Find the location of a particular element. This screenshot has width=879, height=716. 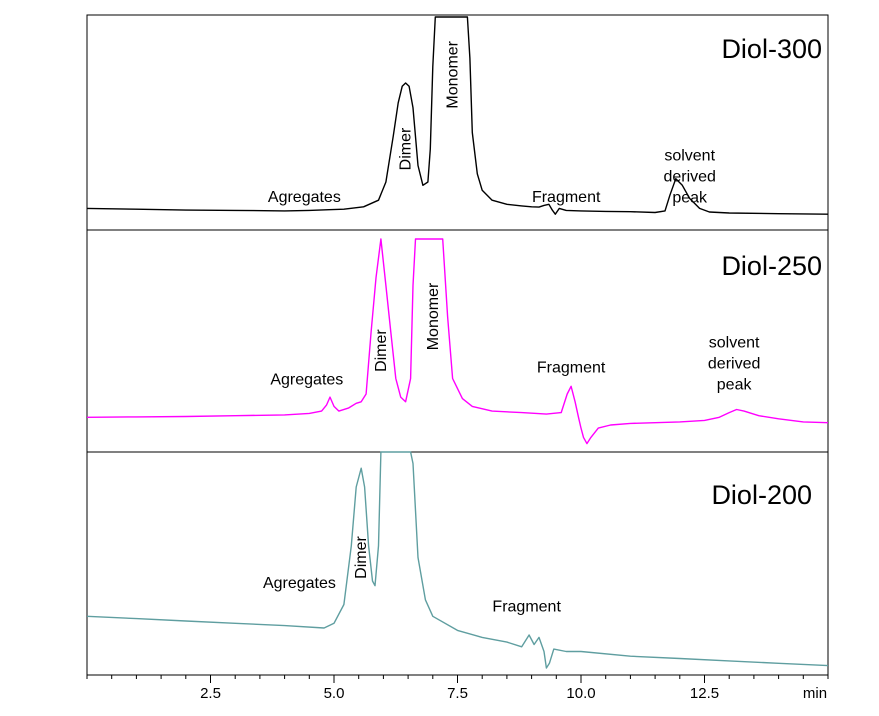

x-tick-label: 12.5 is located at coordinates (704, 693).